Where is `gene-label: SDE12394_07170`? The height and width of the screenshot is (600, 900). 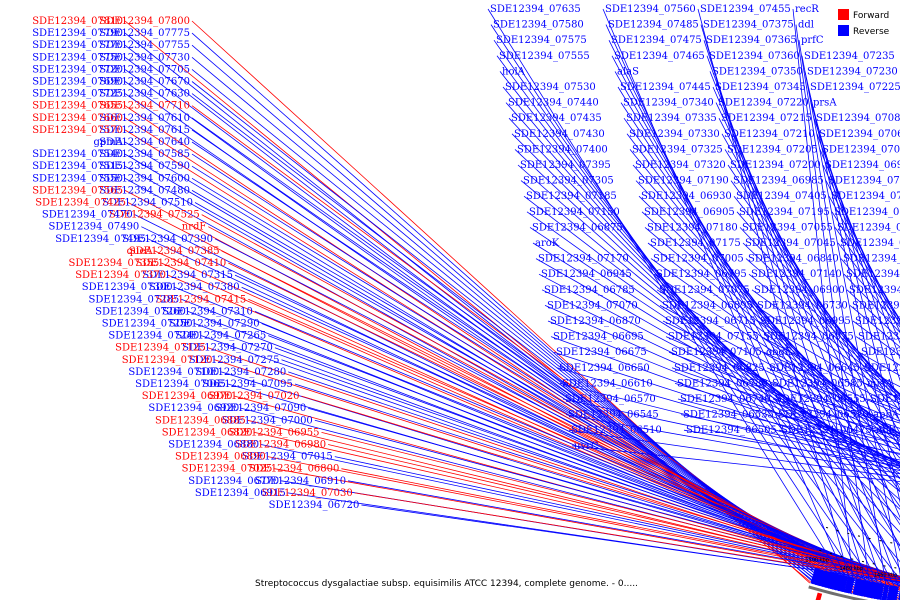
gene-label: SDE12394_07170 is located at coordinates (583, 259).